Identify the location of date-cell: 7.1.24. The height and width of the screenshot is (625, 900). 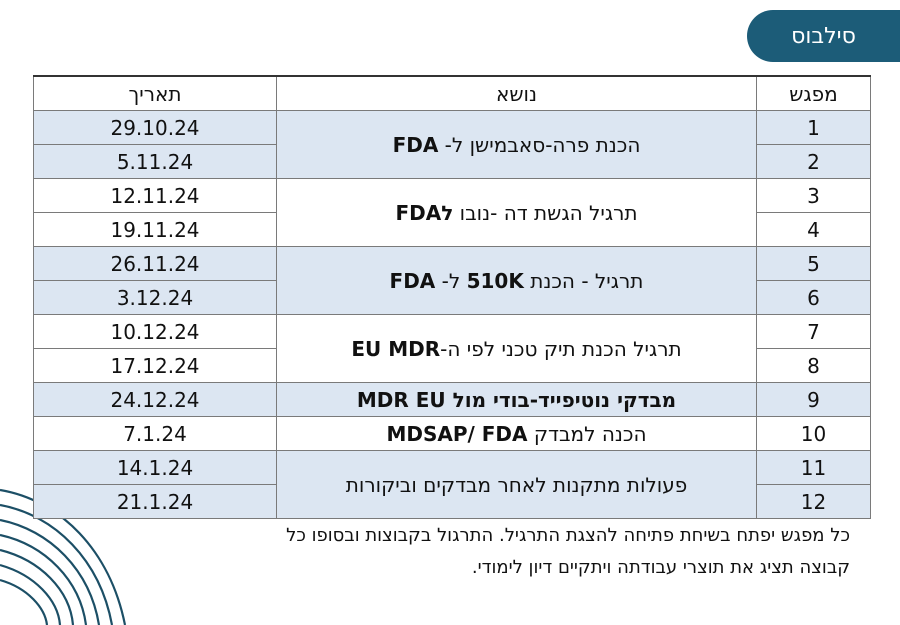
(155, 433).